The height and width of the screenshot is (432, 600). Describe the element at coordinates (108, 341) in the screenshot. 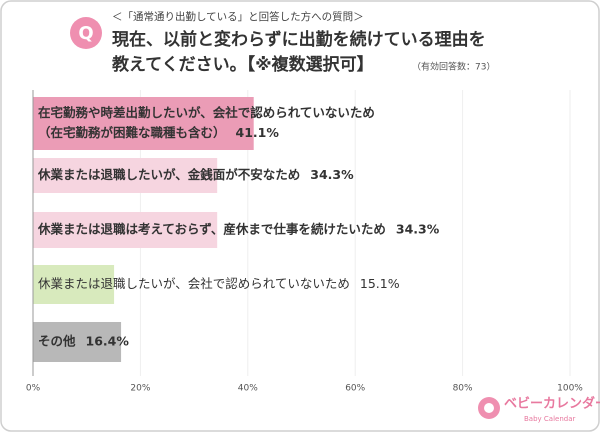

I see `value-label: 16.4%` at that location.